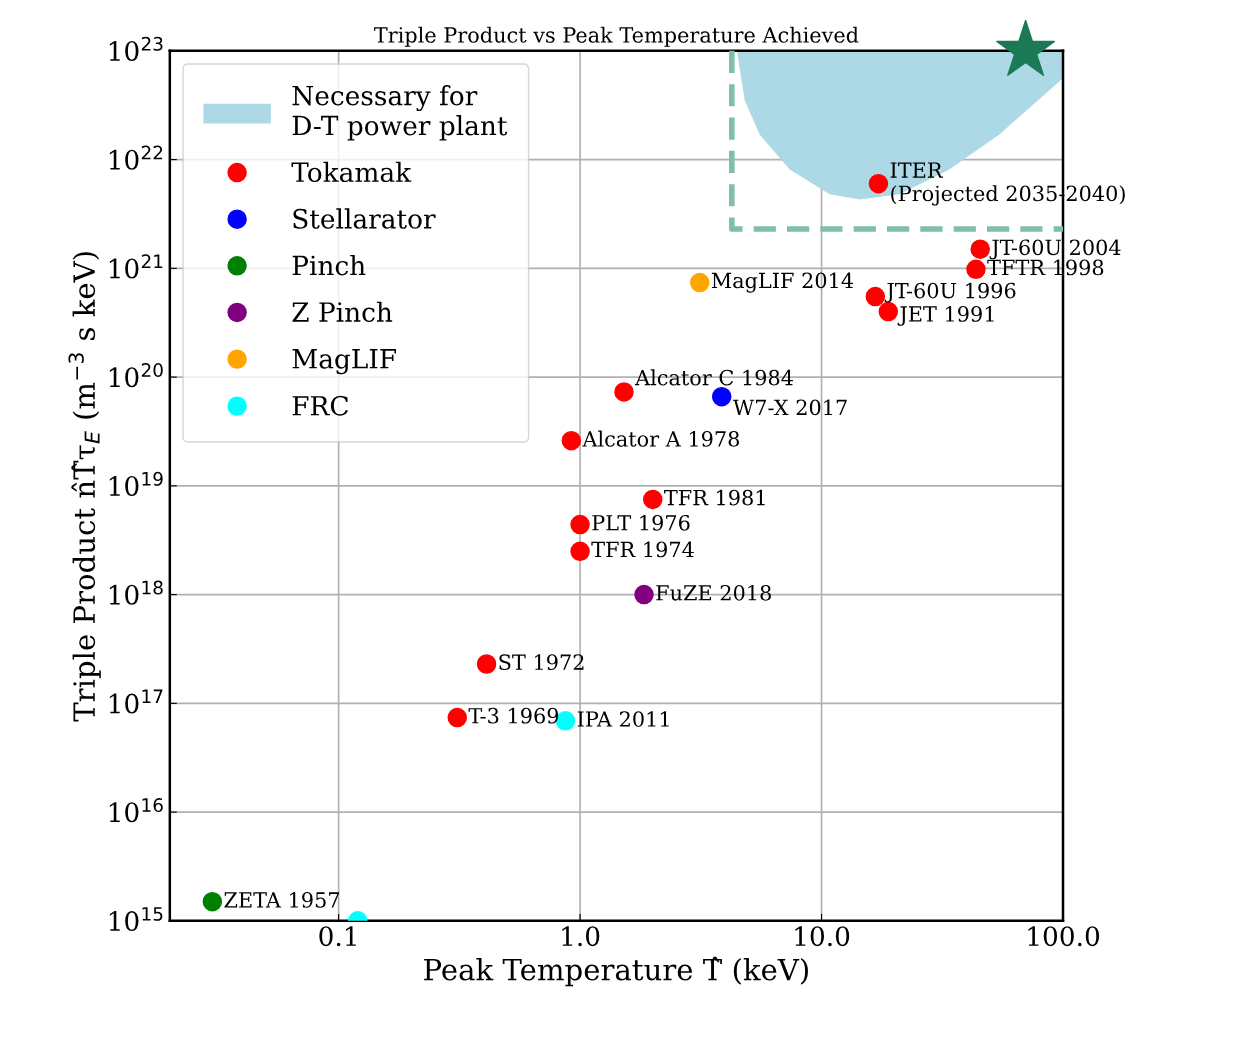 Image resolution: width=1258 pixels, height=1037 pixels. I want to click on y-tick-label: 10$^{23}$, so click(136, 49).